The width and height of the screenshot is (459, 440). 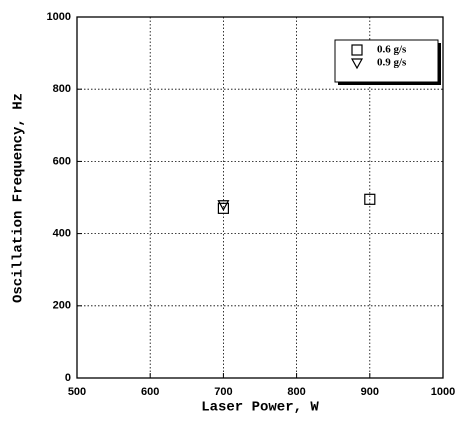 I want to click on x-tick-label: 900, so click(x=370, y=392).